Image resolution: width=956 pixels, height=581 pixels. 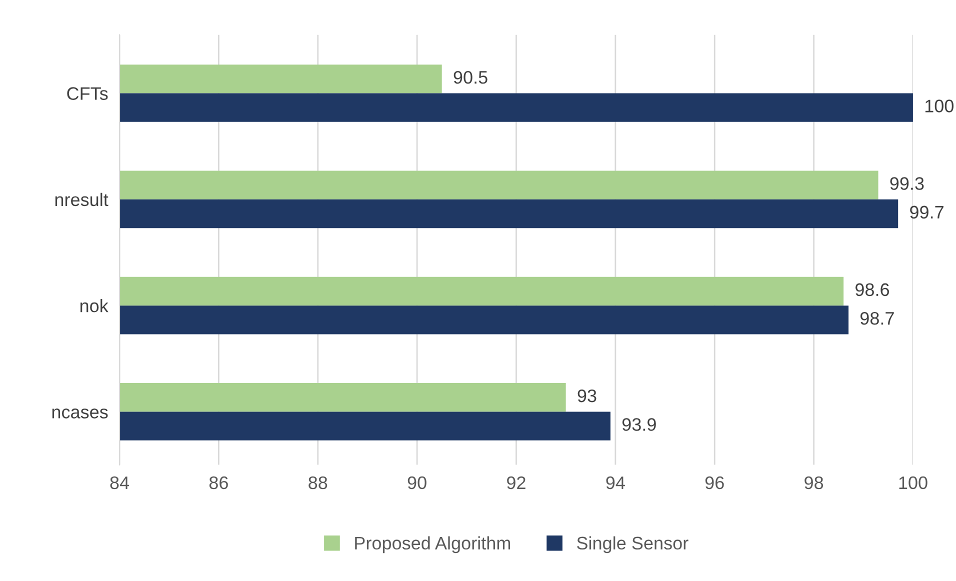 I want to click on data-label: 93.9, so click(x=639, y=424).